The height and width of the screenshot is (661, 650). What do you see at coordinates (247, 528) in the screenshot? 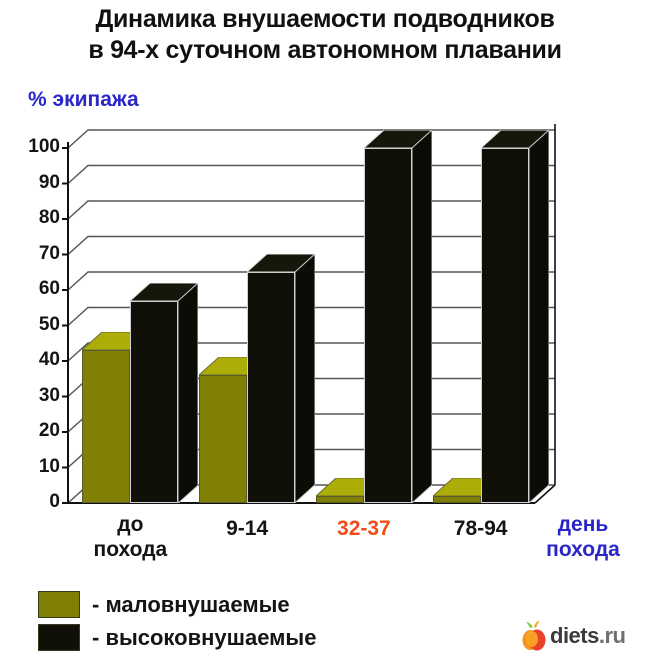
I see `x-category-label-1: 9-14` at bounding box center [247, 528].